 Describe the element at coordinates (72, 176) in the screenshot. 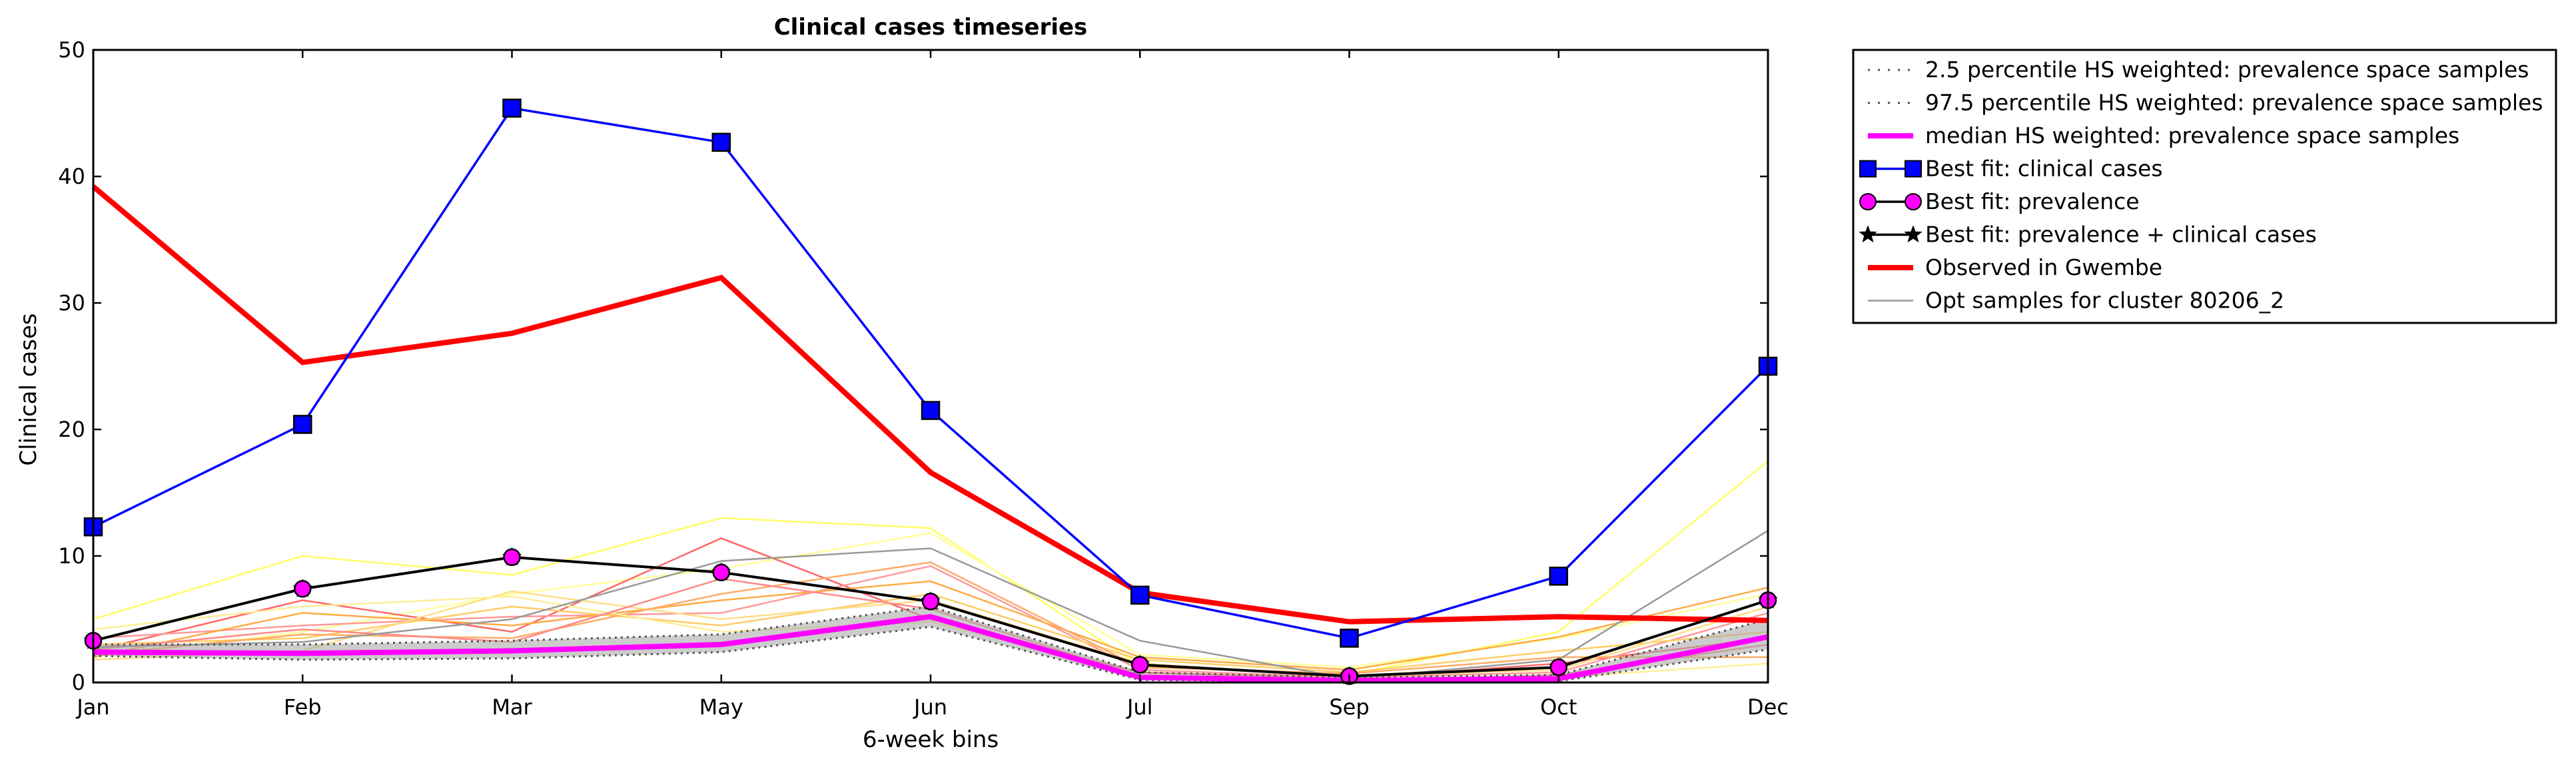

I see `y-tick-label: 40` at that location.